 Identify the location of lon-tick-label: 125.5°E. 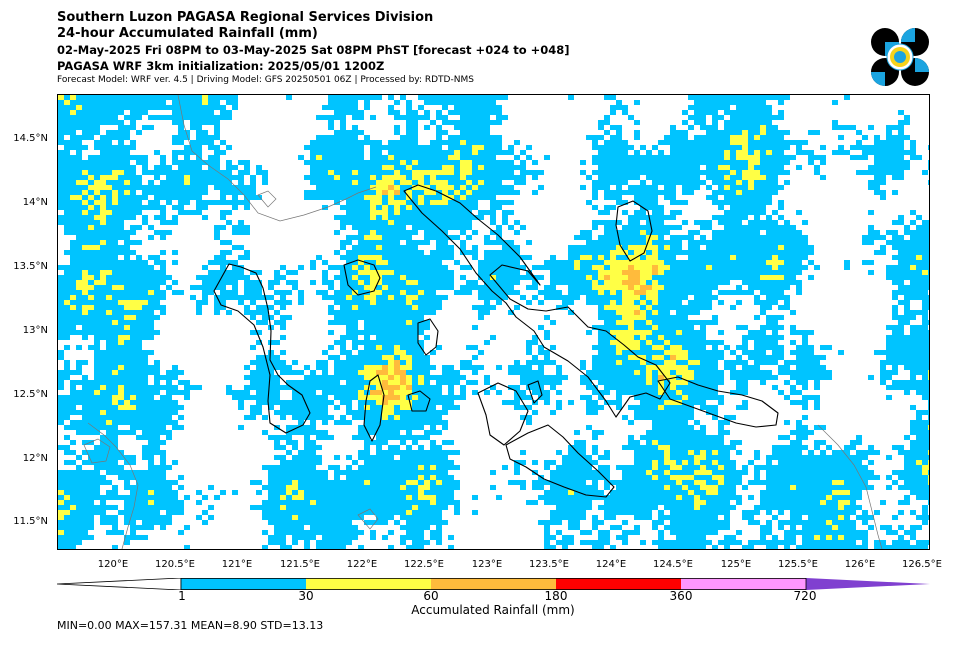
(798, 564).